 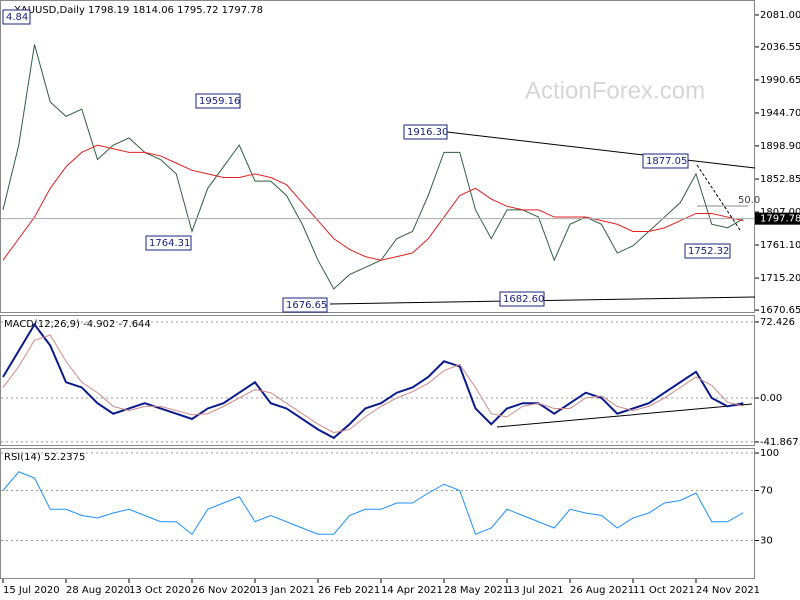 I want to click on y-tick-label: 1715.20, so click(x=780, y=278).